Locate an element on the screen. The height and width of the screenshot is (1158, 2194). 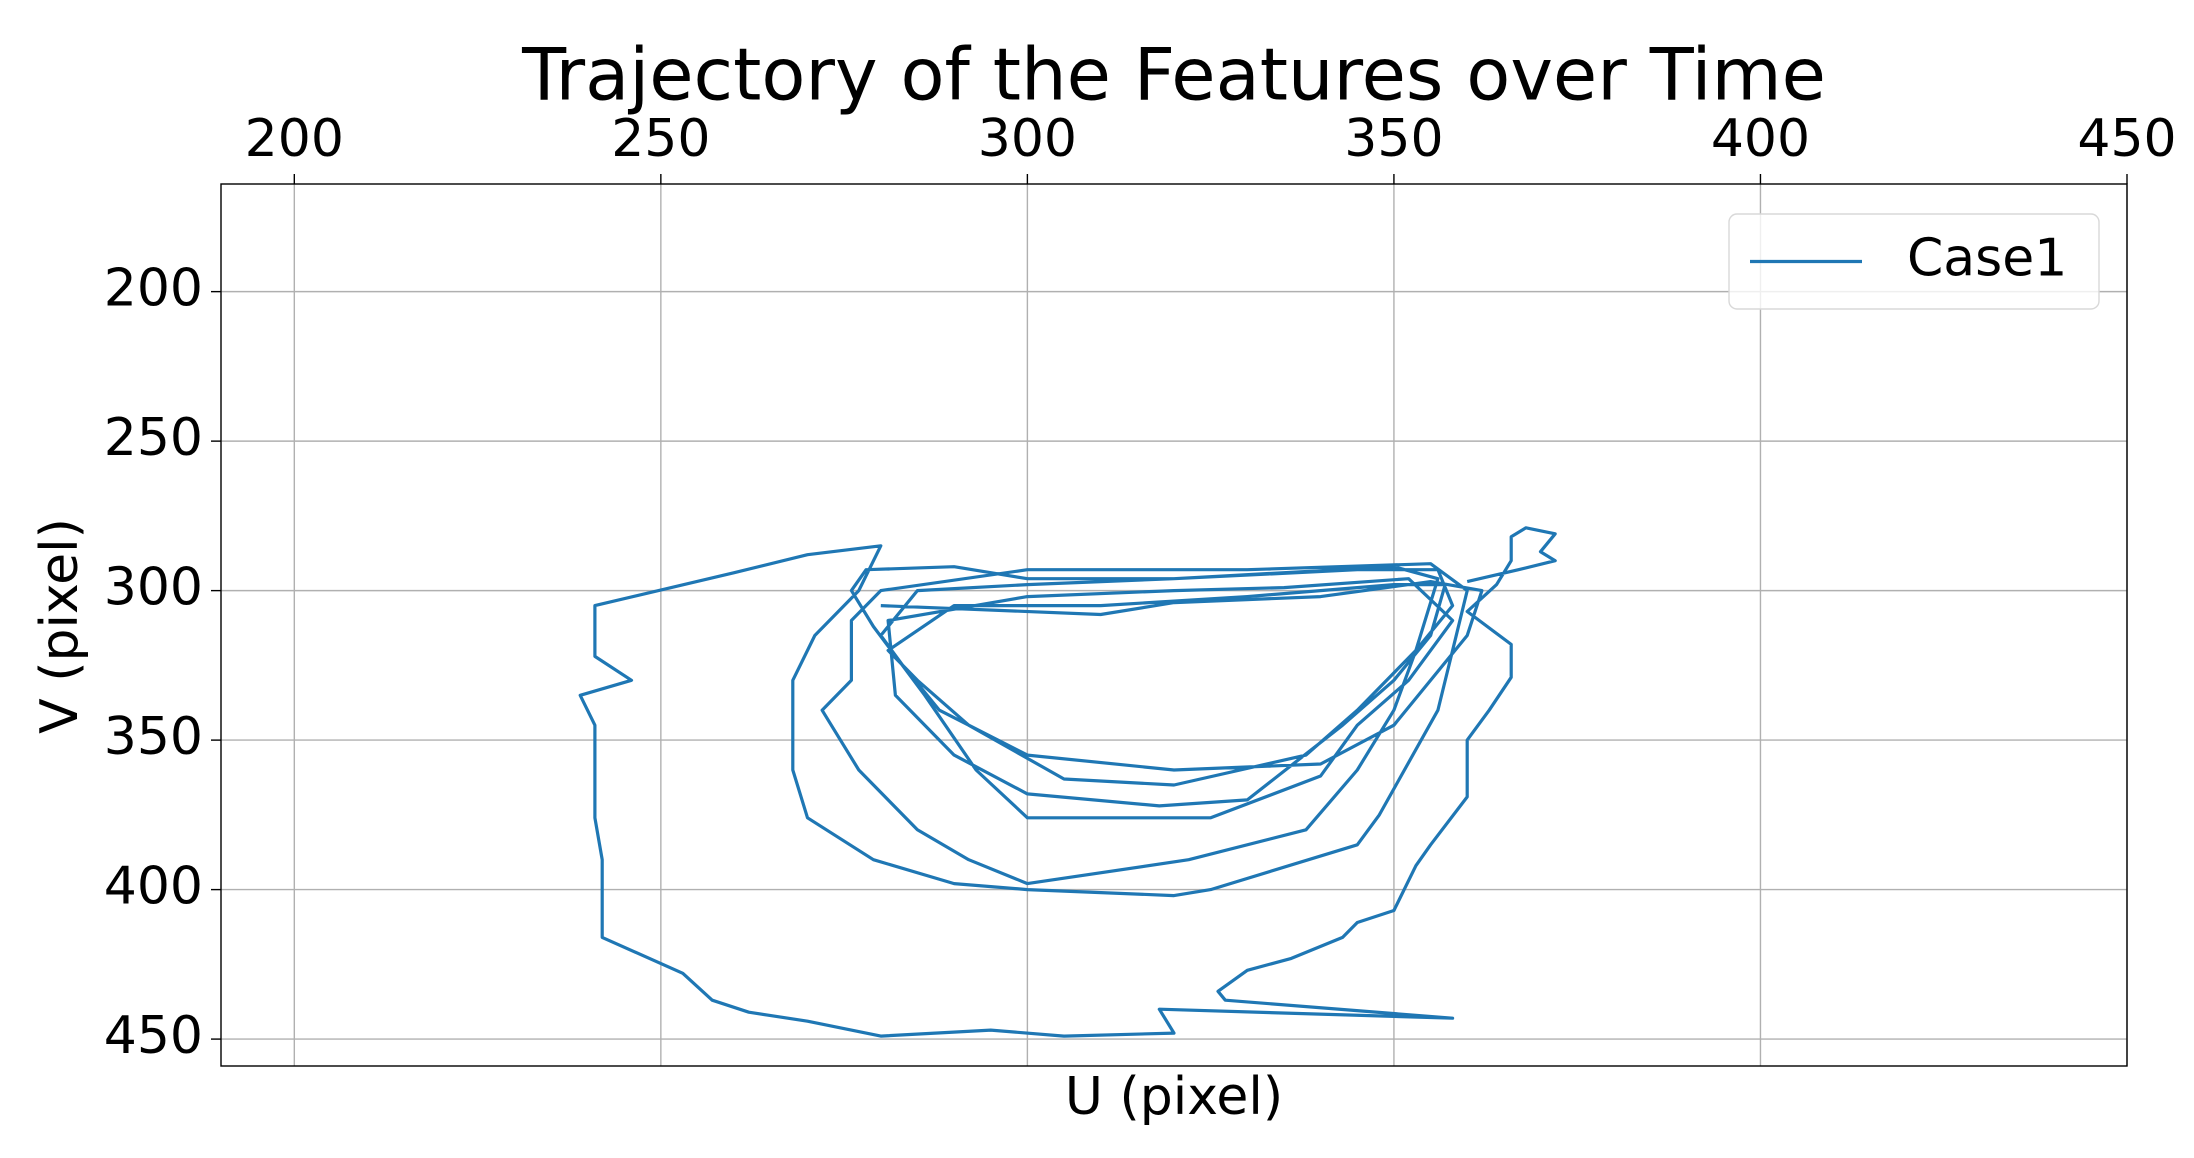
legend-label: Case1 is located at coordinates (1987, 259).